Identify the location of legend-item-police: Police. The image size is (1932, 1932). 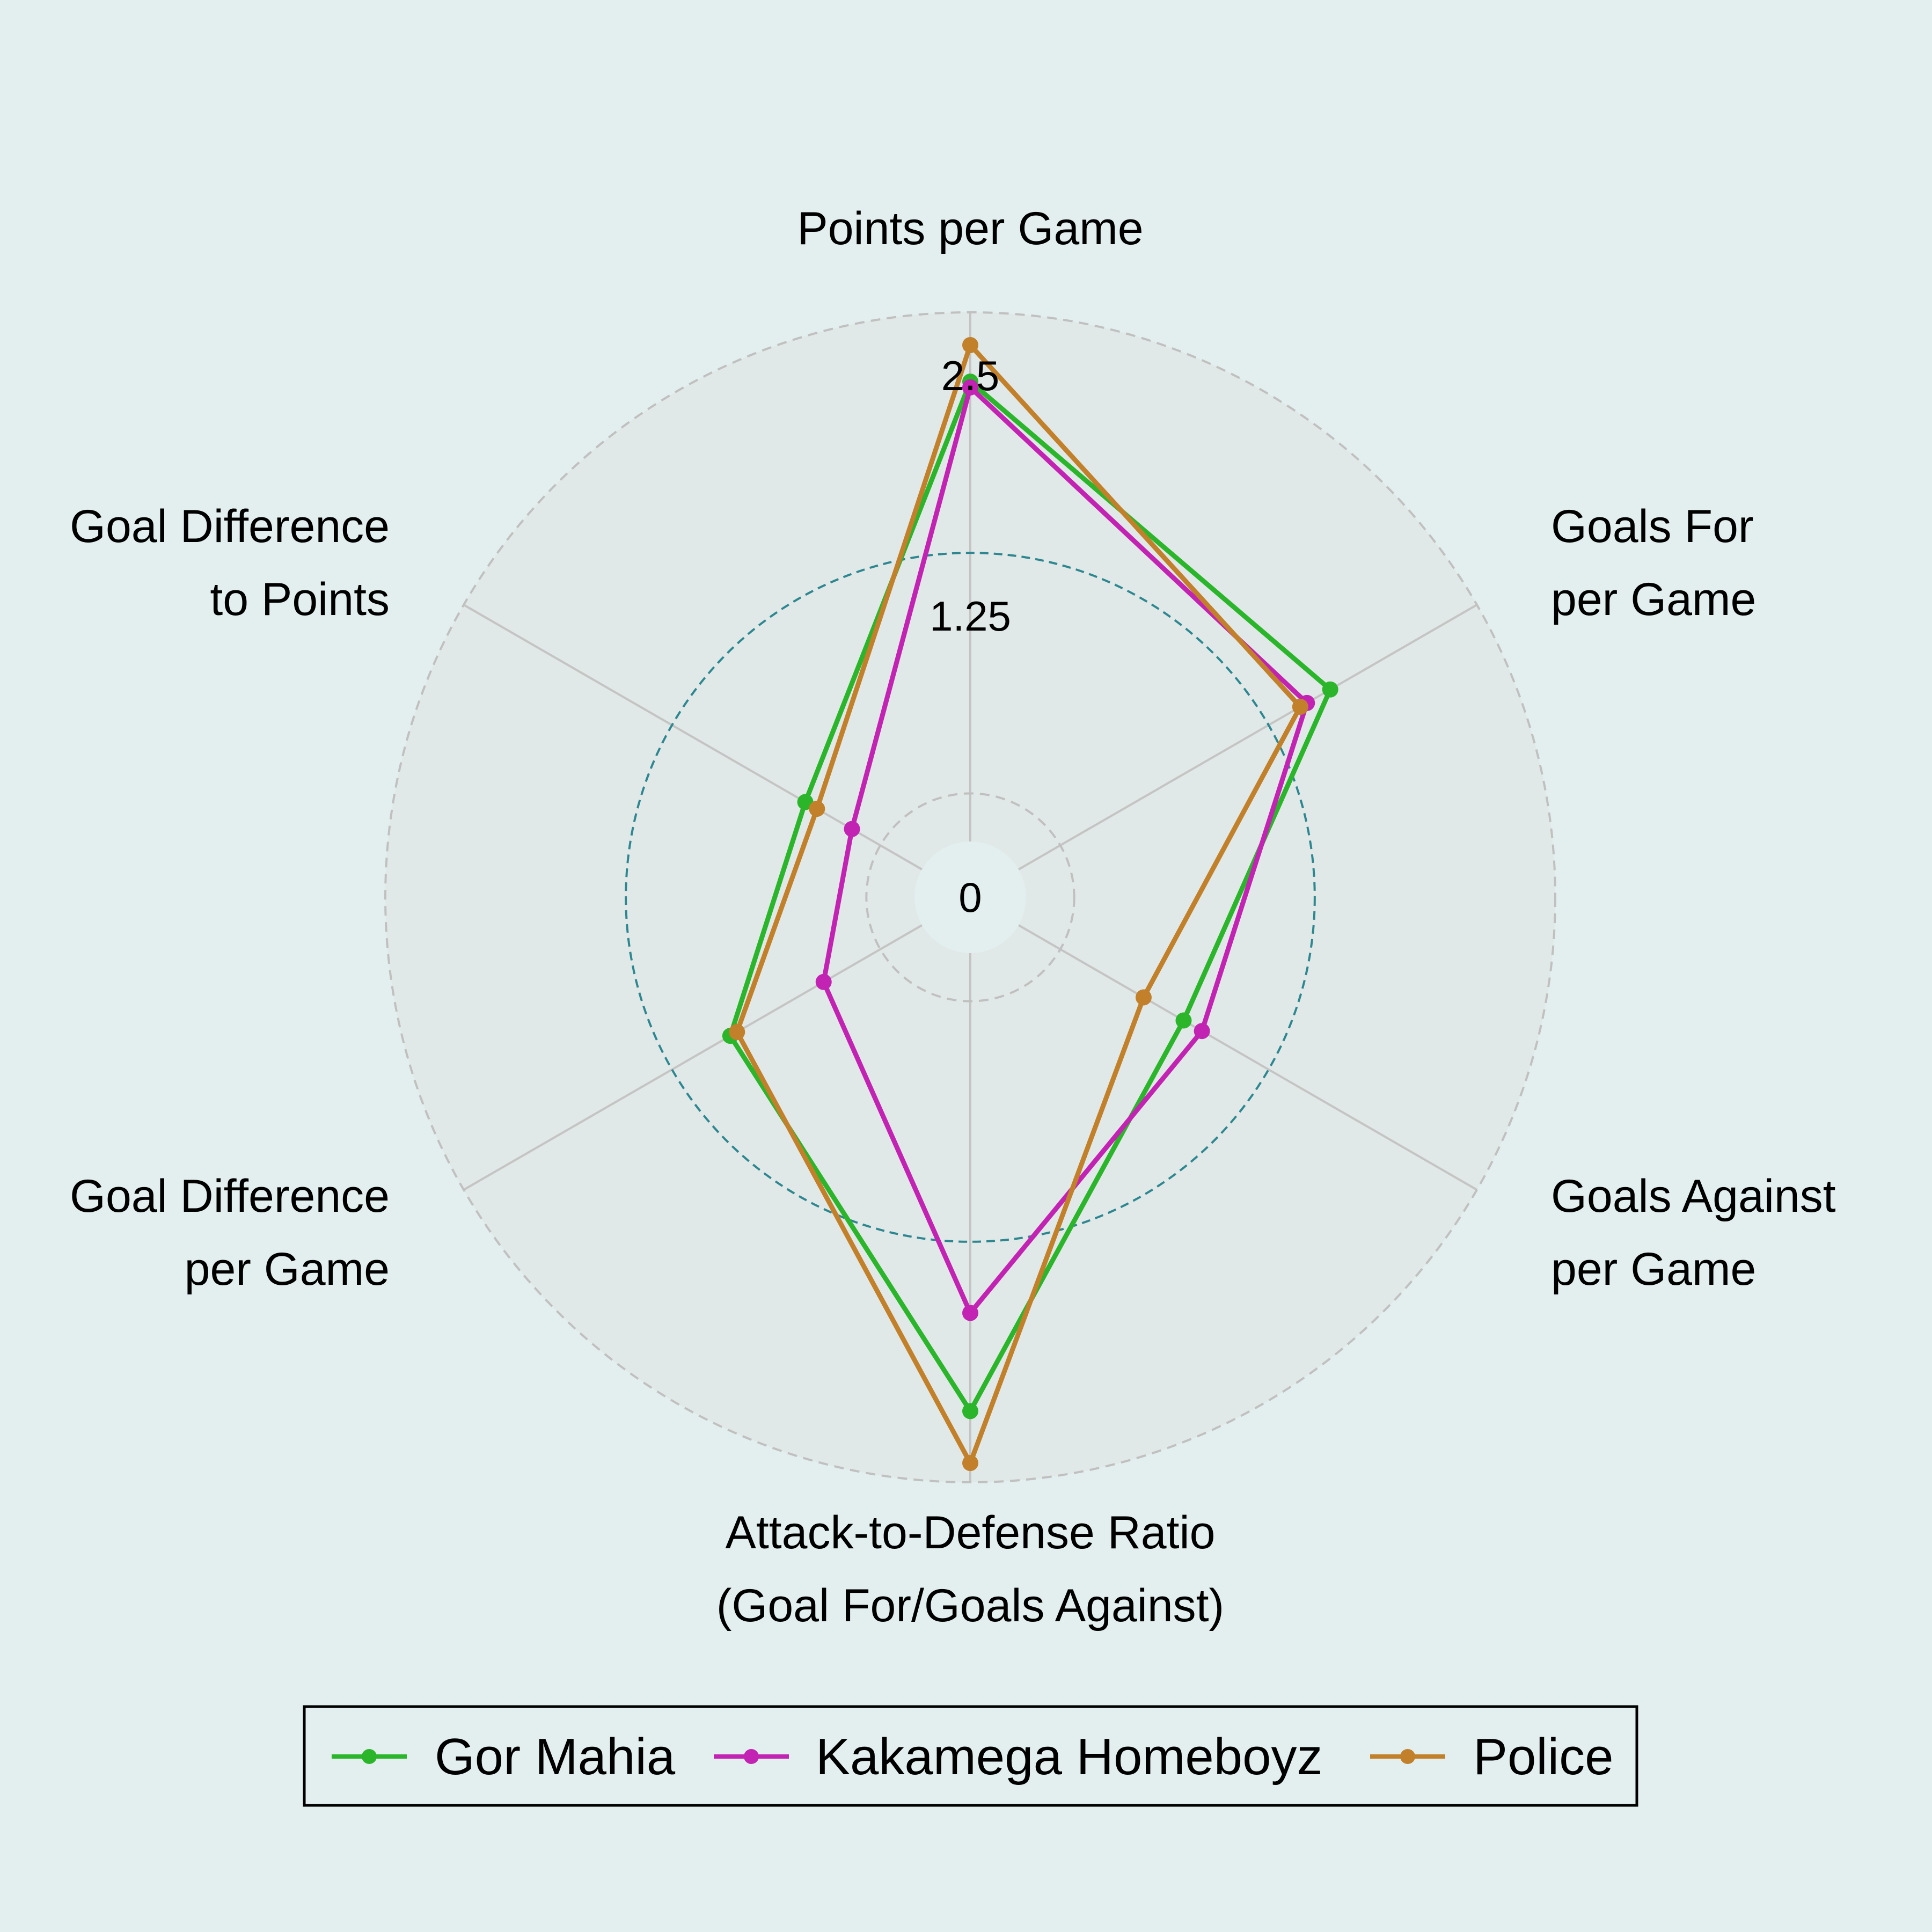
(1491, 1756).